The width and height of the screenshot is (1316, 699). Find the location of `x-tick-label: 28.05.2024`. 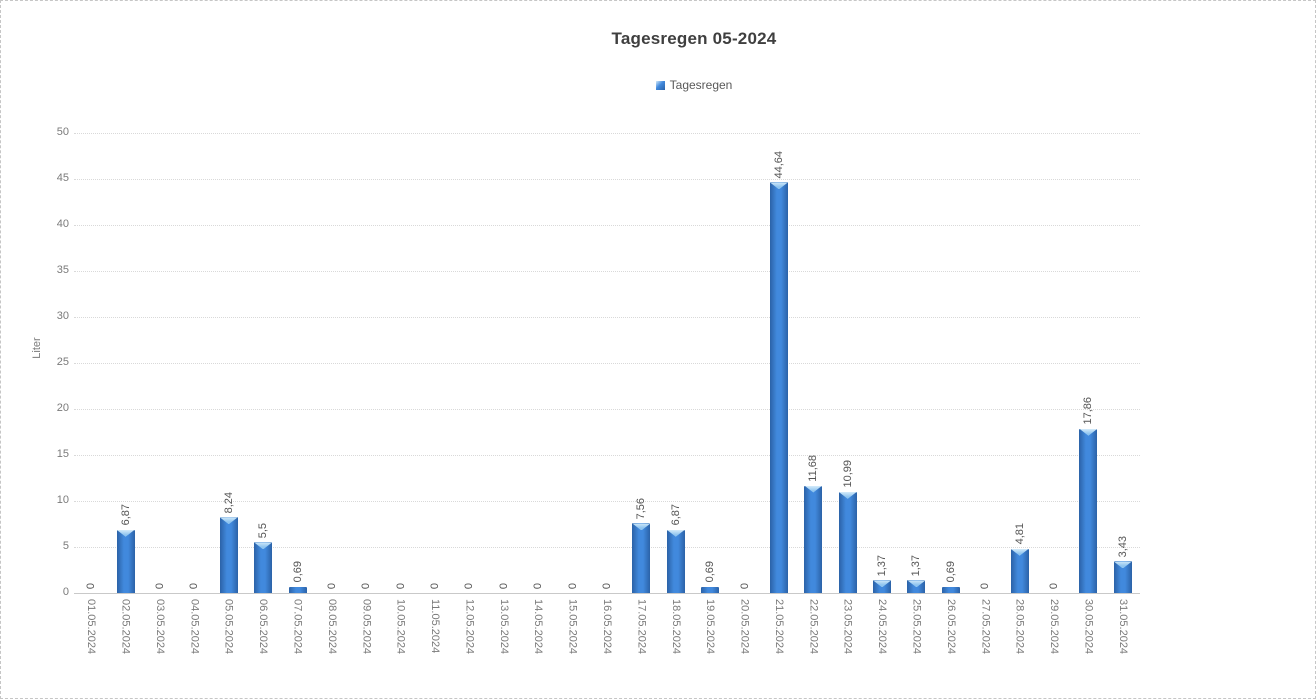

x-tick-label: 28.05.2024 is located at coordinates (1019, 627).